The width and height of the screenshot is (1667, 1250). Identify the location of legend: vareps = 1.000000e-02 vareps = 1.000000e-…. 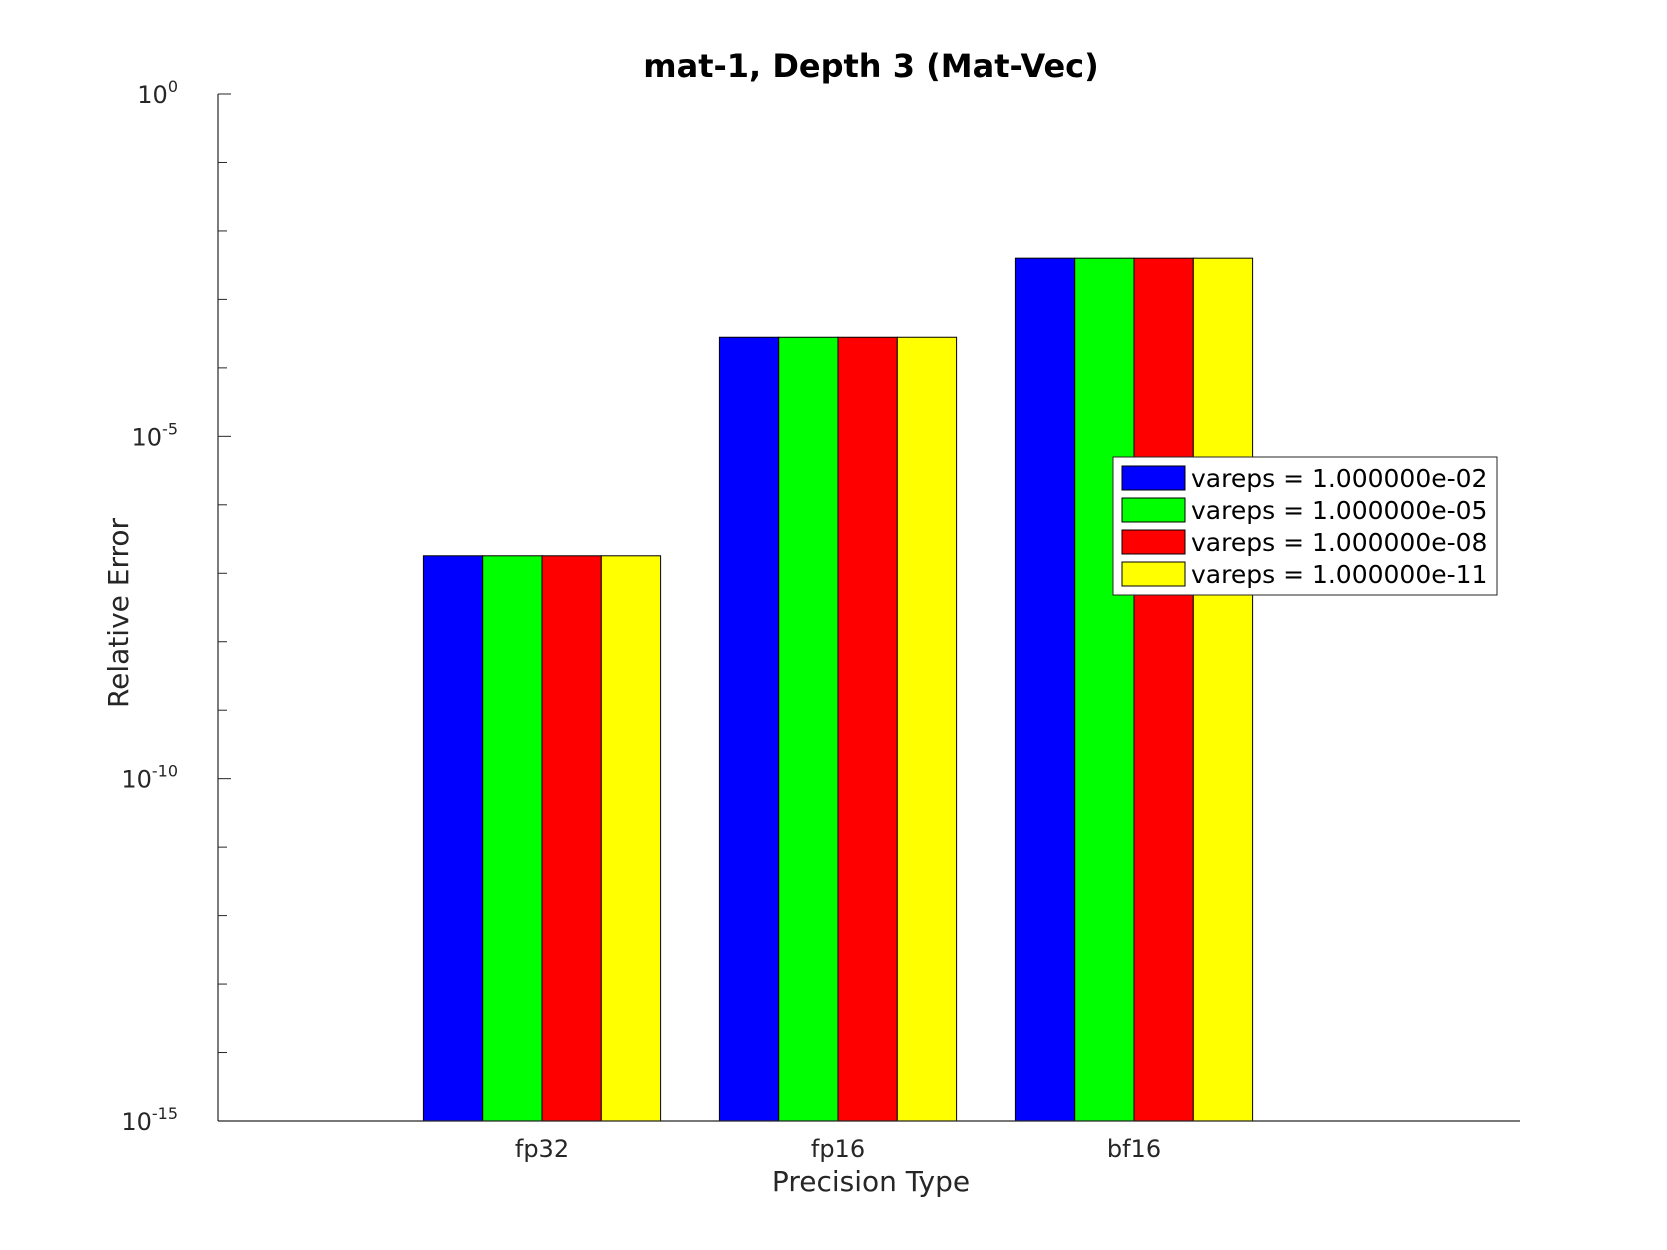
(1305, 526).